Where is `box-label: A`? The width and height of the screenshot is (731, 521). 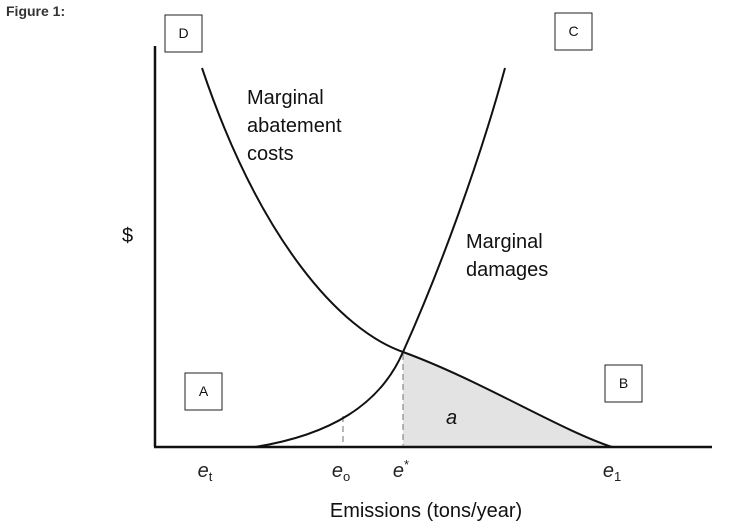
box-label: A is located at coordinates (204, 391).